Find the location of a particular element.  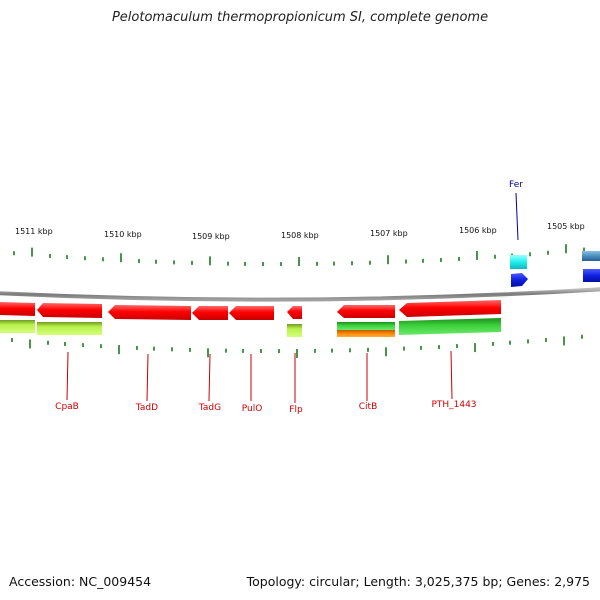

scale-label: 1511 kbp is located at coordinates (34, 231).